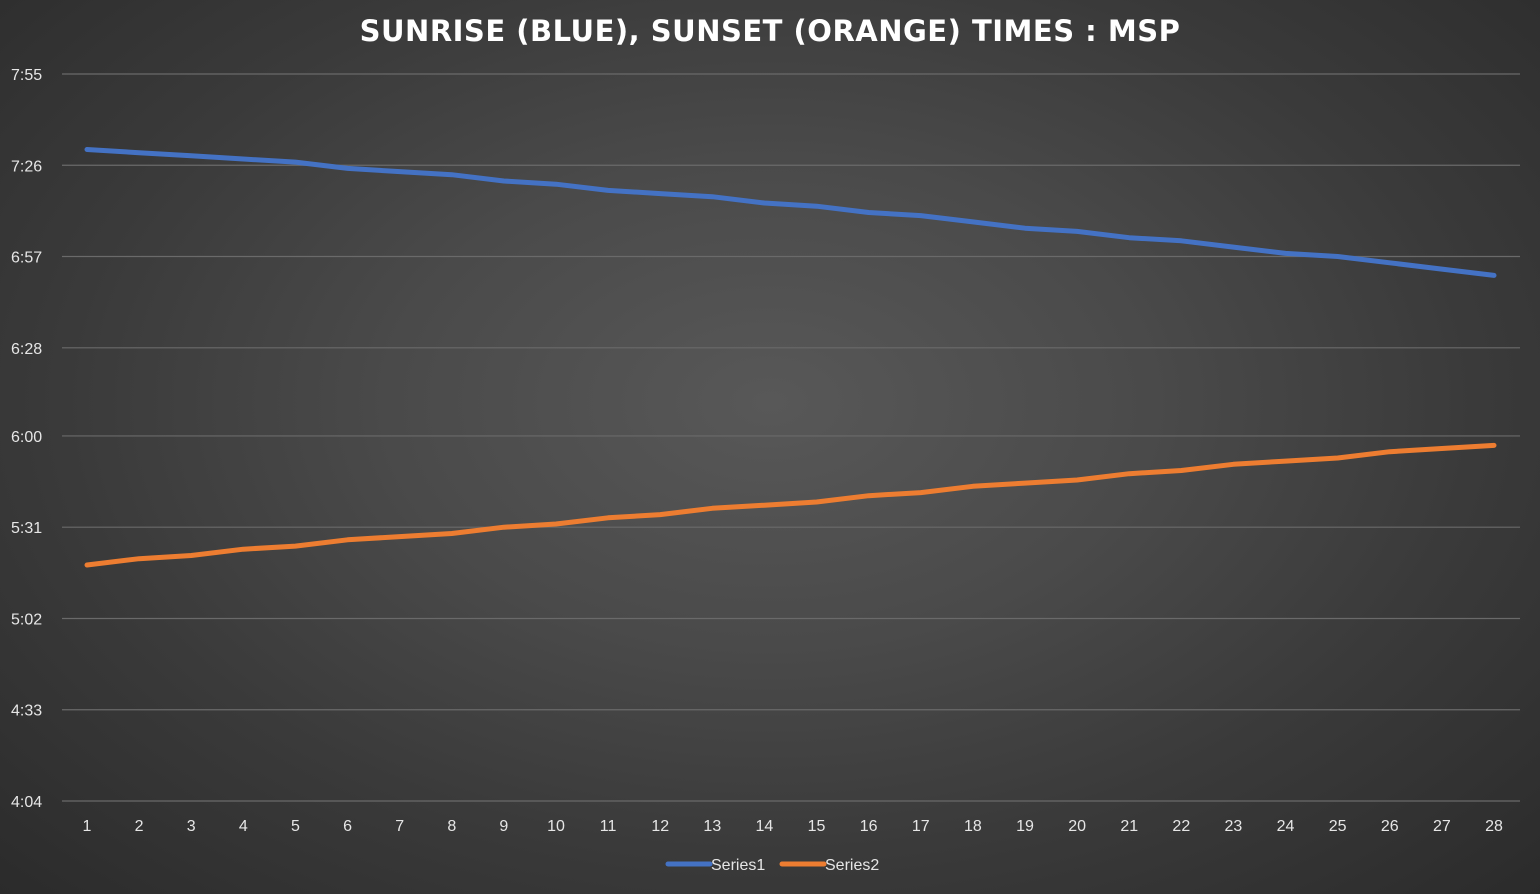 The height and width of the screenshot is (894, 1540). I want to click on x-tick-label: 18, so click(973, 826).